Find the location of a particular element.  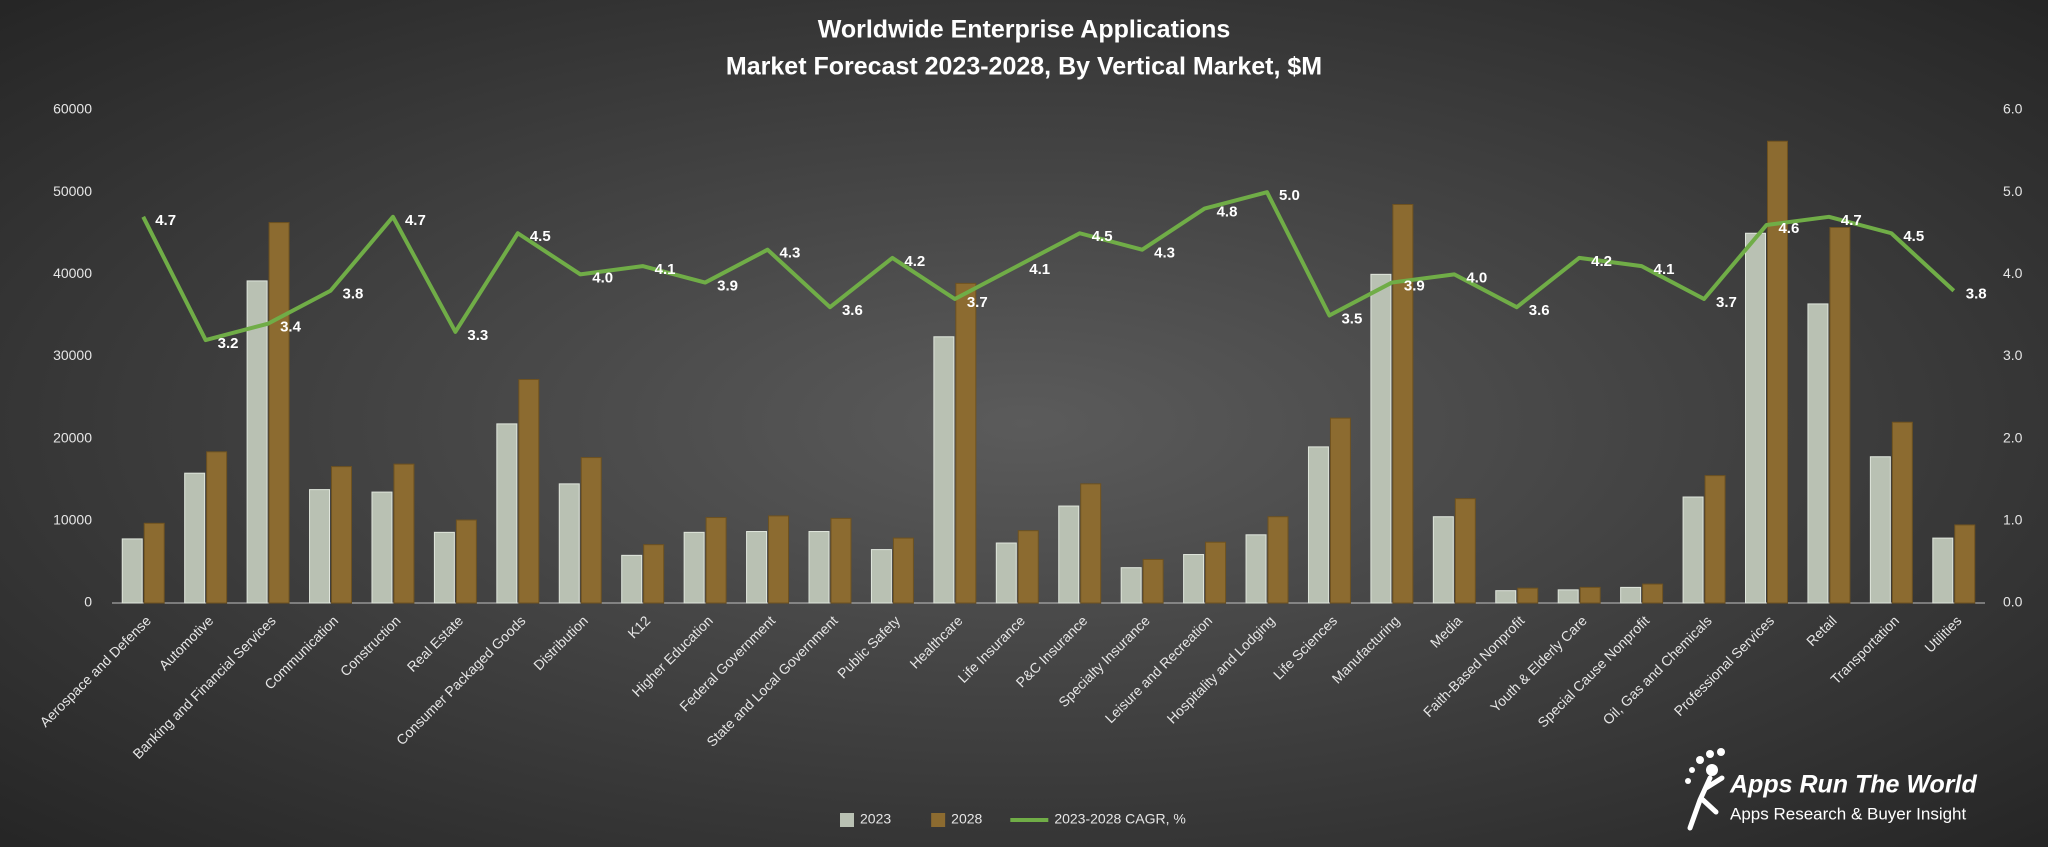

y2-tick-label: 4.0 is located at coordinates (2013, 273).